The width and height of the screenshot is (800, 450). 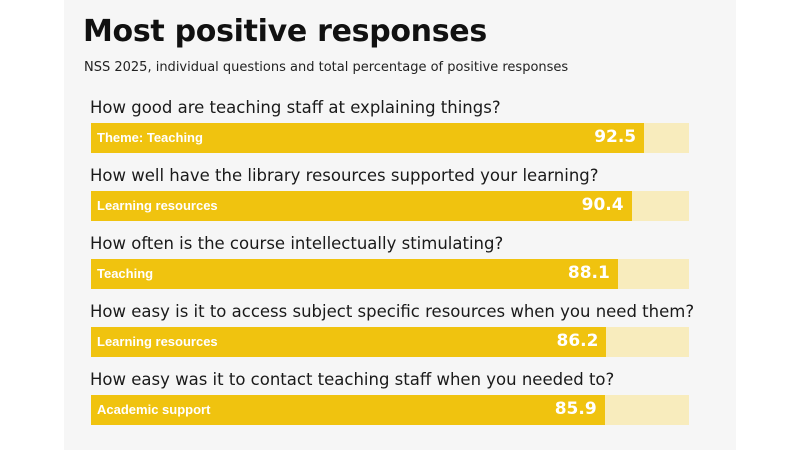 I want to click on chart-title: Most positive responses, so click(x=285, y=31).